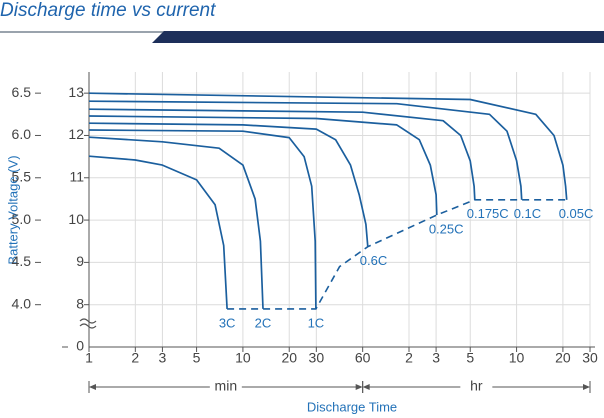  What do you see at coordinates (22, 92) in the screenshot?
I see `y2-tick-label: 6.5` at bounding box center [22, 92].